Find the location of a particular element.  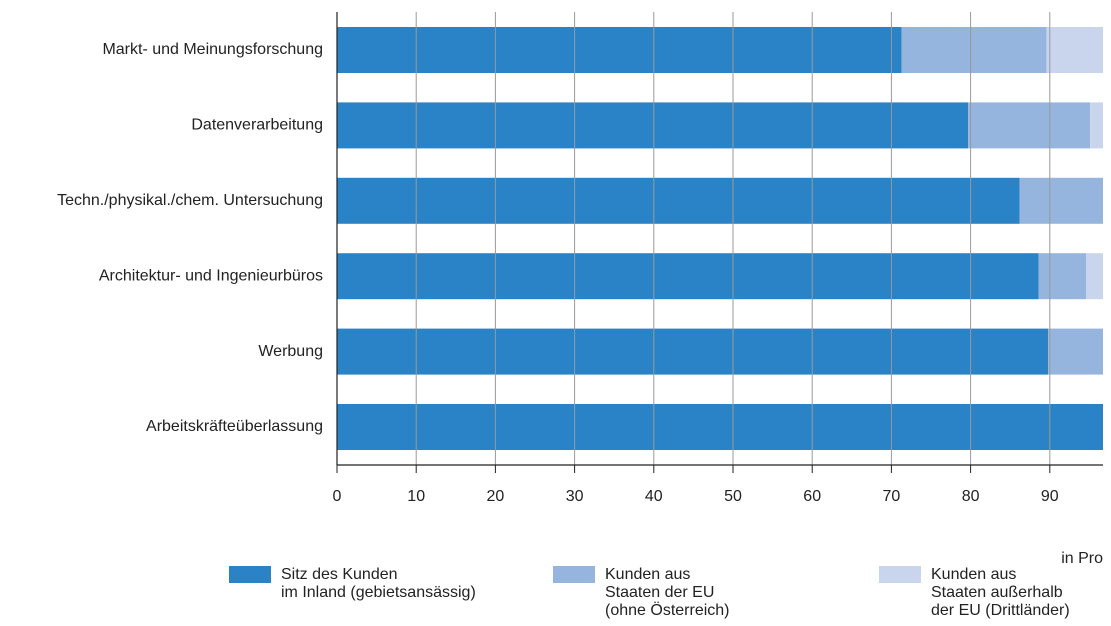

x-tick-label: 30 is located at coordinates (575, 496).